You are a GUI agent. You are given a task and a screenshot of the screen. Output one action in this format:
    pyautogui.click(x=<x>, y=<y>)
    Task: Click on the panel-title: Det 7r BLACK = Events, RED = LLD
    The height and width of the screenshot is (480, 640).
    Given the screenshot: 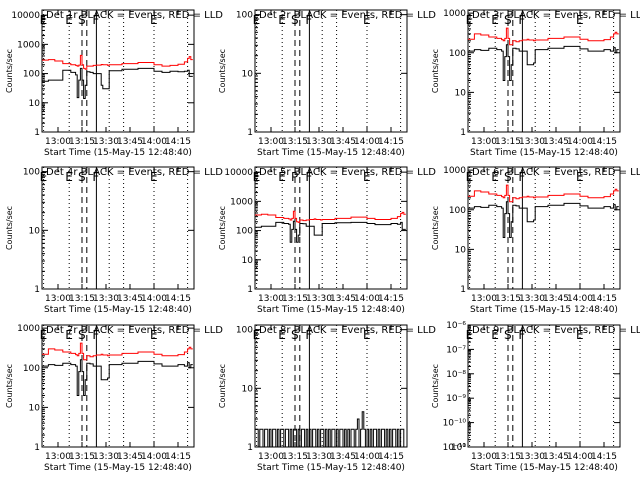 What is the action you would take?
    pyautogui.click(x=134, y=330)
    